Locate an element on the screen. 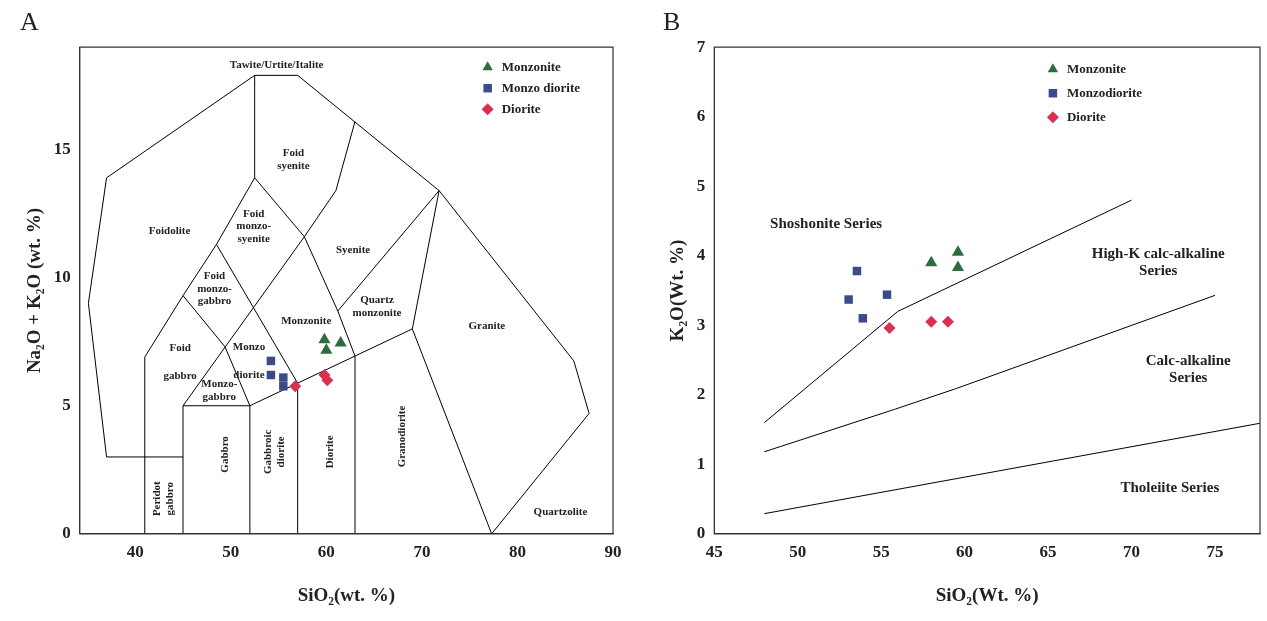 The image size is (1267, 621). y-tick-label: 4 is located at coordinates (701, 255).